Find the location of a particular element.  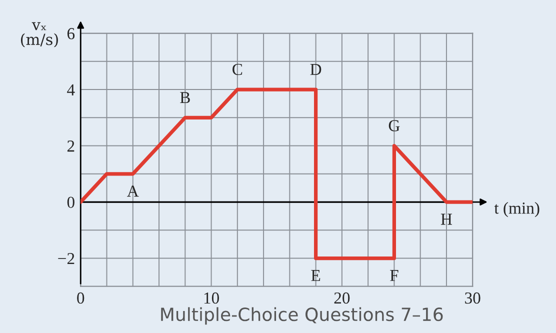

x-tick-label: 10 is located at coordinates (211, 298).